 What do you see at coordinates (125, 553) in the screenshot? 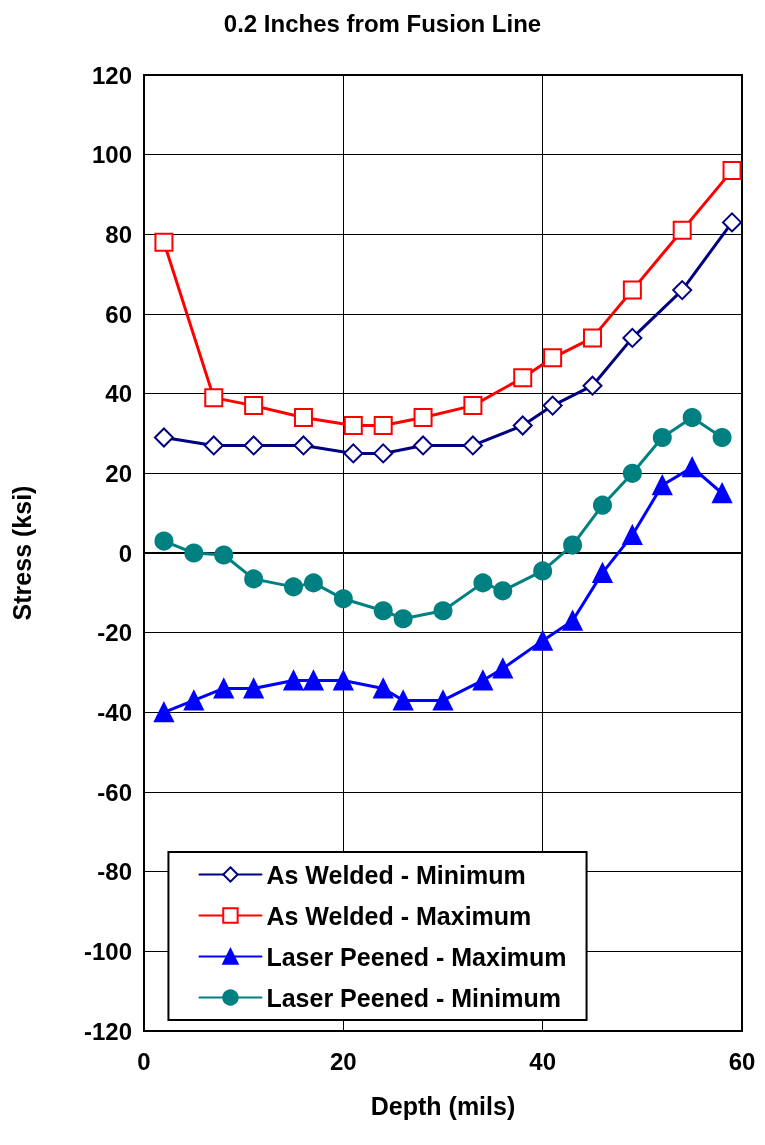
I see `y-tick-label: 0` at bounding box center [125, 553].